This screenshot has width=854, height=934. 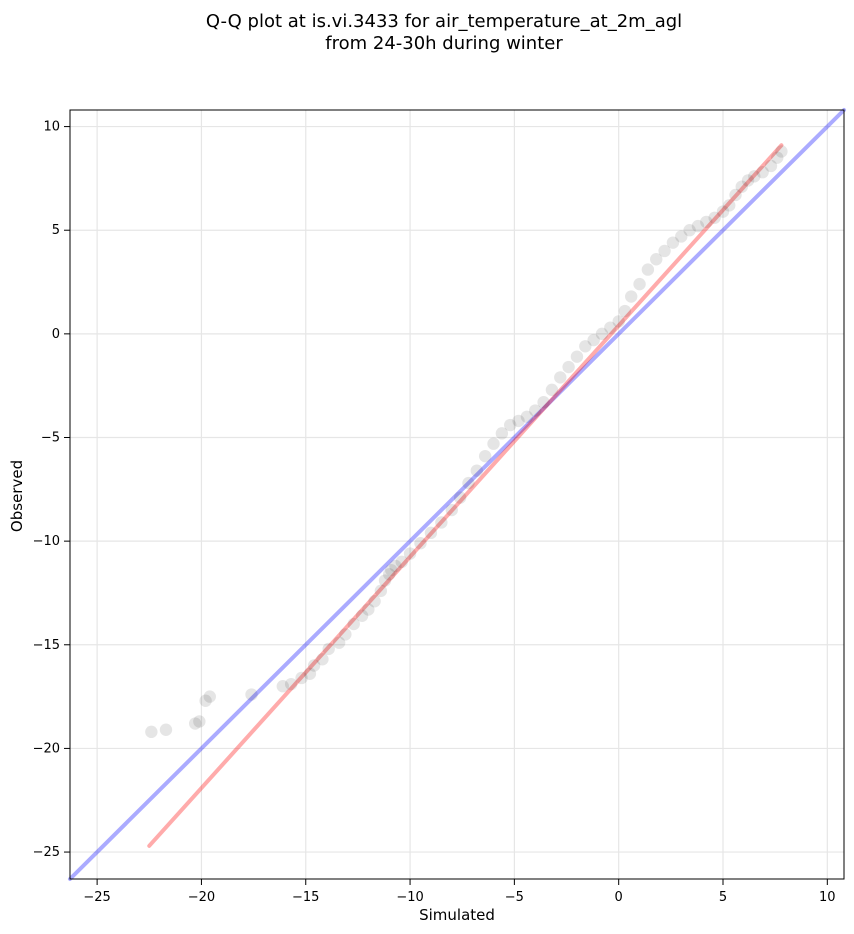 I want to click on y-tick-label-0: −25, so click(x=46, y=852).